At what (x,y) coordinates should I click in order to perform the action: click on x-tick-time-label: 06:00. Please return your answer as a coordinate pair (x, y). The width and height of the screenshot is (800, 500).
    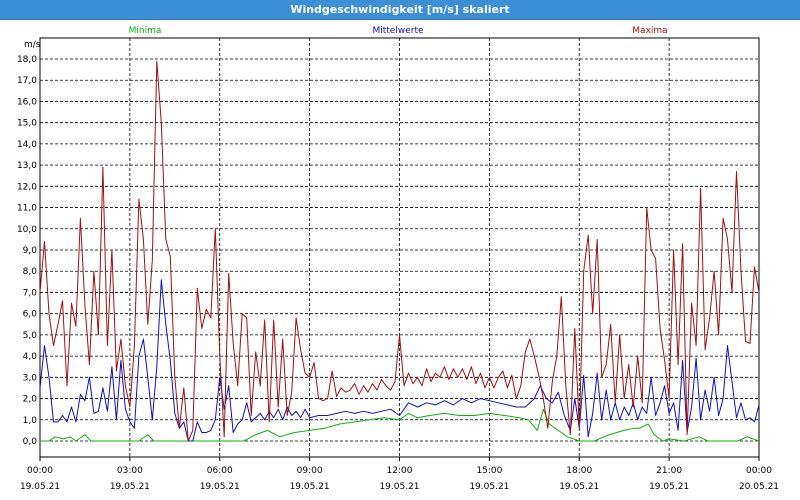
    Looking at the image, I should click on (220, 471).